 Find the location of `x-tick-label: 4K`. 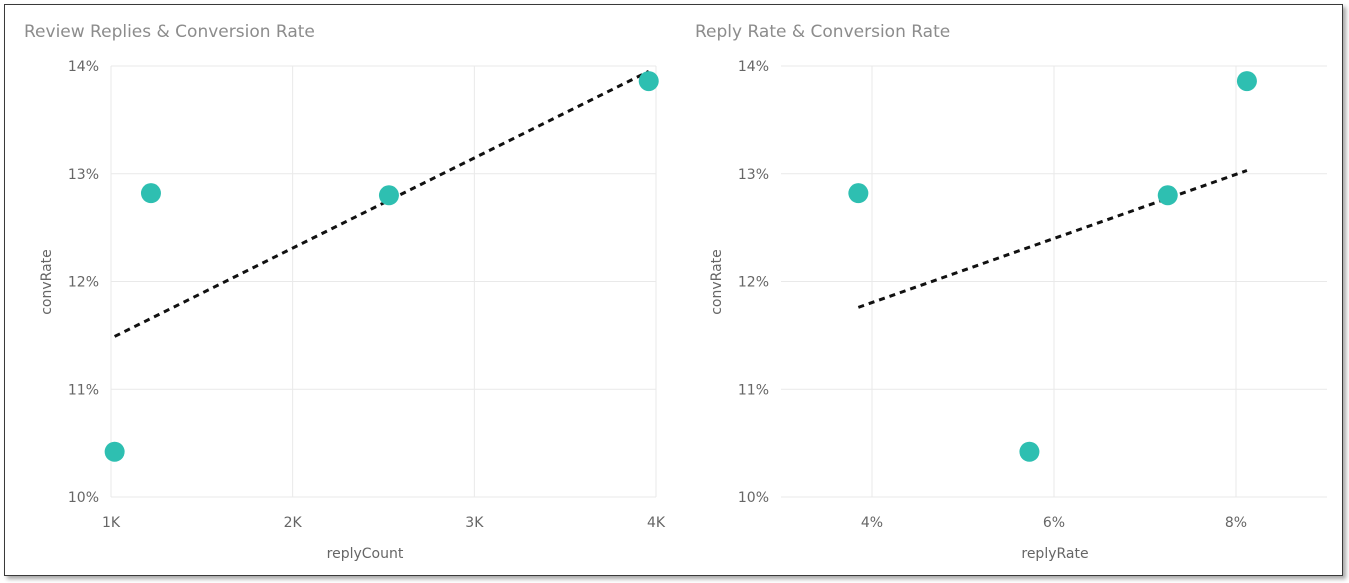

x-tick-label: 4K is located at coordinates (656, 523).